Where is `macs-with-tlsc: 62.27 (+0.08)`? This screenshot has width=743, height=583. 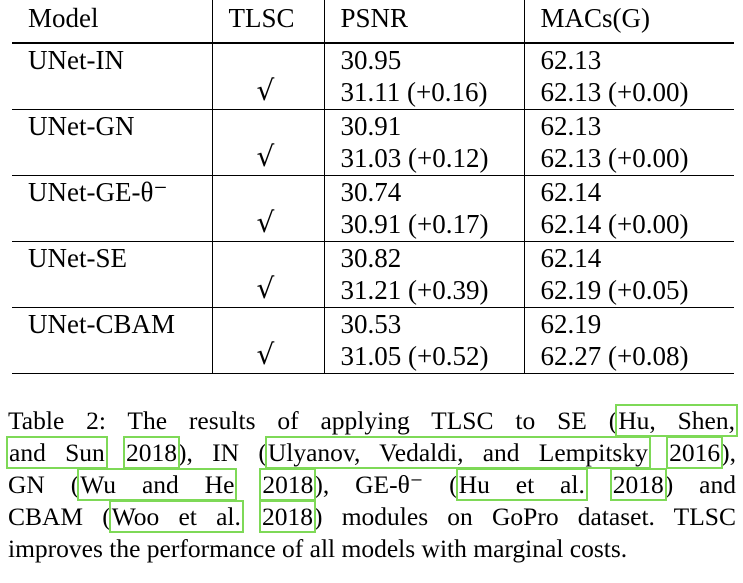
macs-with-tlsc: 62.27 (+0.08) is located at coordinates (614, 355).